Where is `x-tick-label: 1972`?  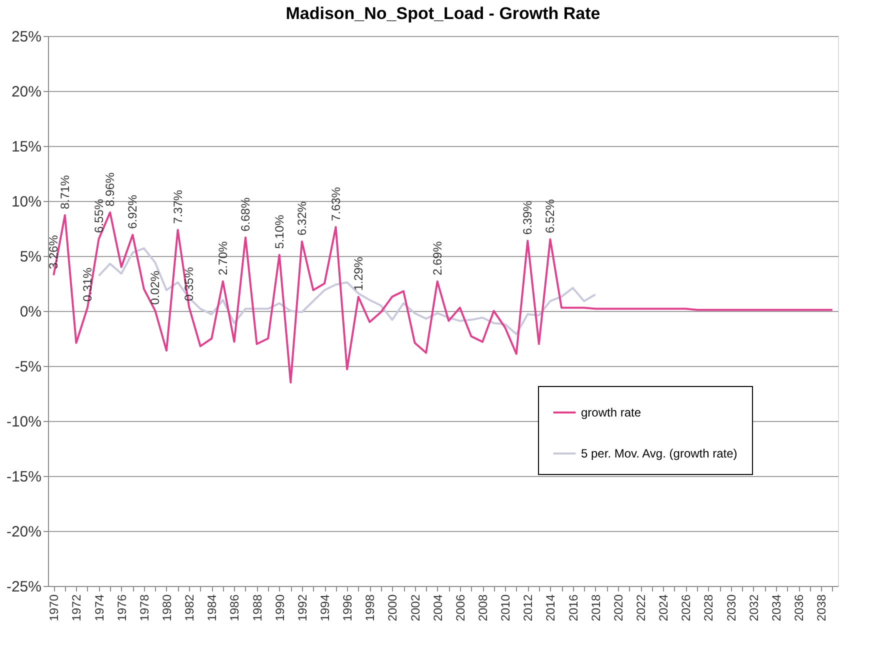 x-tick-label: 1972 is located at coordinates (77, 608).